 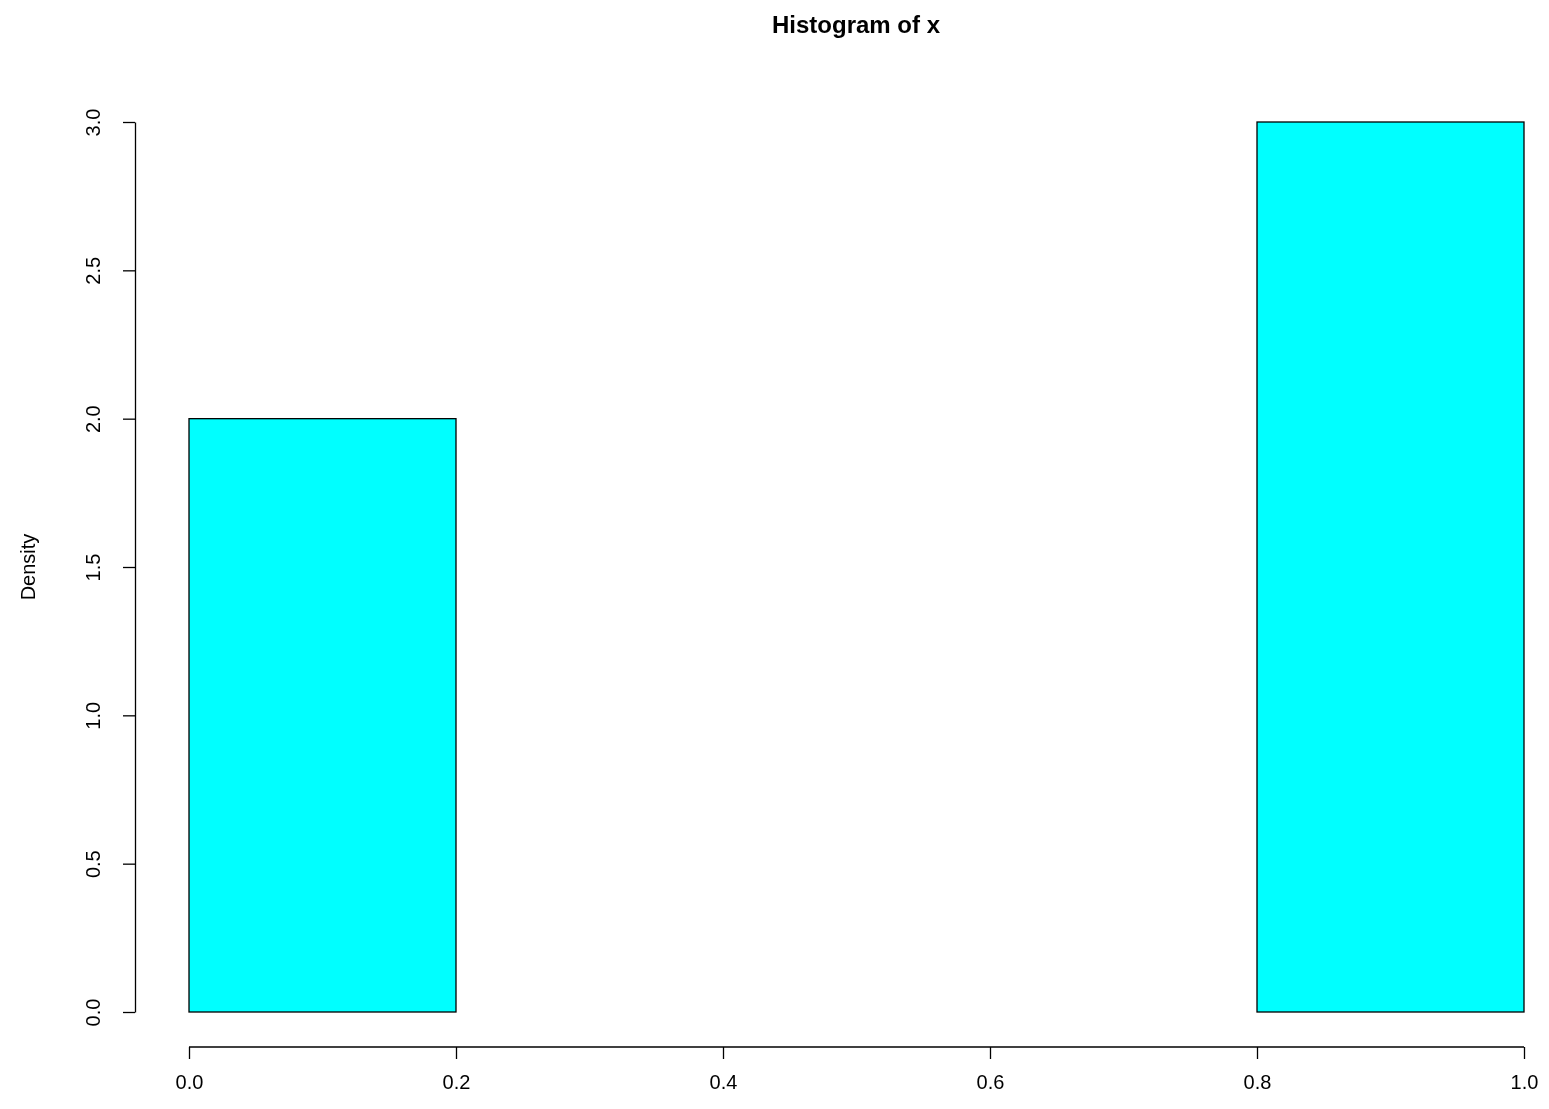 What do you see at coordinates (1524, 1082) in the screenshot?
I see `x-tick-label: 1.0` at bounding box center [1524, 1082].